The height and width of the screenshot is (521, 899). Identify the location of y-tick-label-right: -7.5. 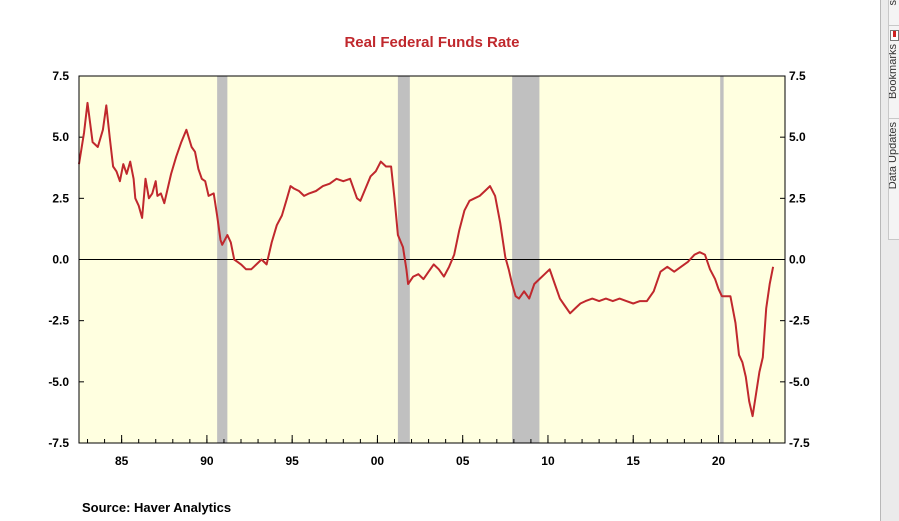
(799, 443).